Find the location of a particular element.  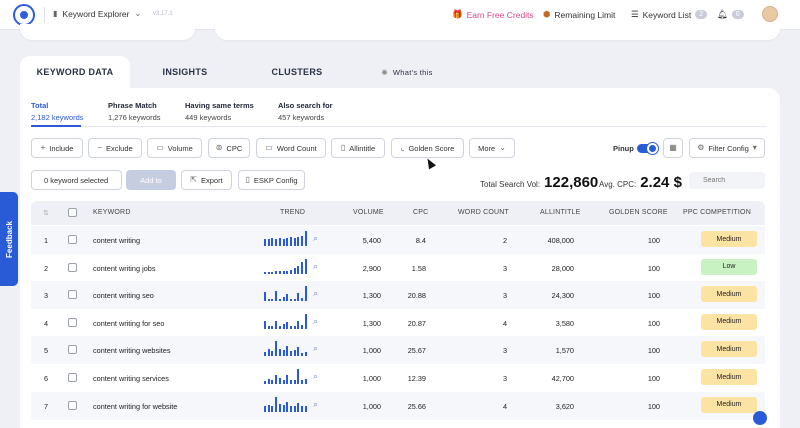

header-golden-score: GOLDEN SCORE is located at coordinates (638, 212).